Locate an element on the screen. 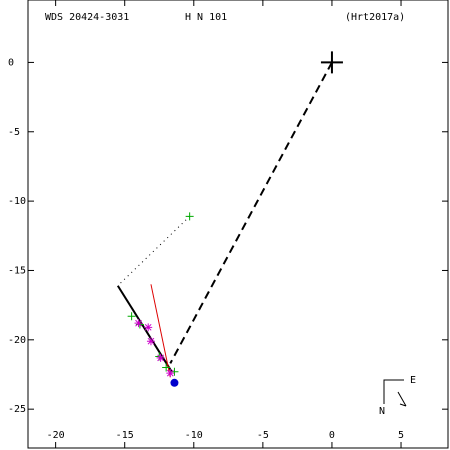 Image resolution: width=450 pixels, height=450 pixels. y-tick-label: -5 is located at coordinates (14, 132).